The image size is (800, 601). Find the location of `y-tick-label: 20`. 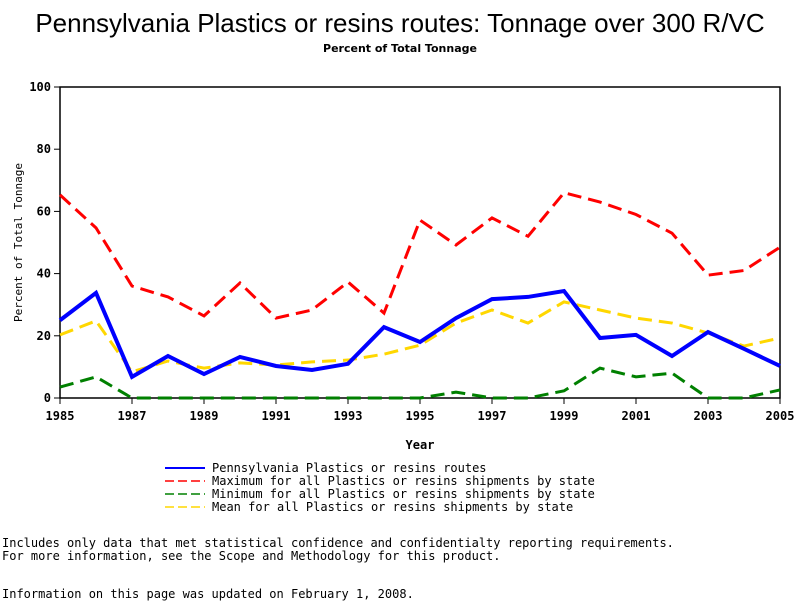

y-tick-label: 20 is located at coordinates (44, 336).